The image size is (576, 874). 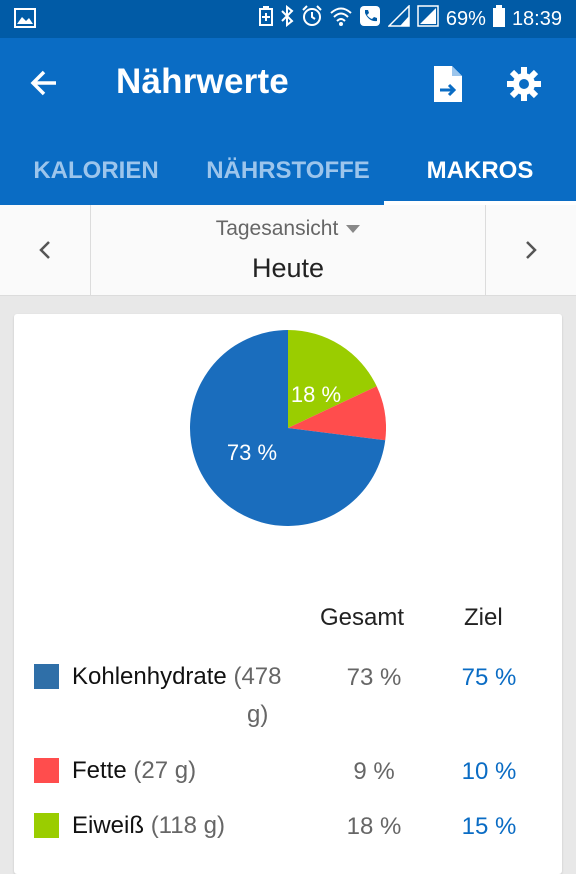 I want to click on pie-slice-kohlenhydrate, so click(x=288, y=428).